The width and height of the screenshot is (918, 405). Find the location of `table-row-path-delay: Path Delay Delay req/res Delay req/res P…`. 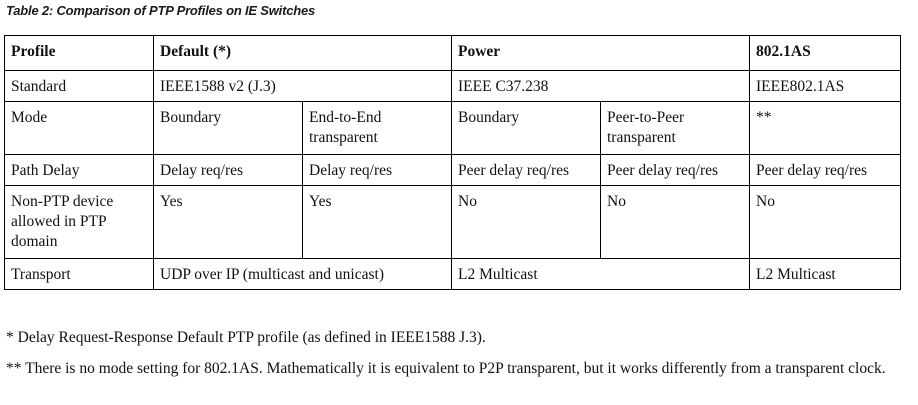

table-row-path-delay: Path Delay Delay req/res Delay req/res P… is located at coordinates (453, 170).